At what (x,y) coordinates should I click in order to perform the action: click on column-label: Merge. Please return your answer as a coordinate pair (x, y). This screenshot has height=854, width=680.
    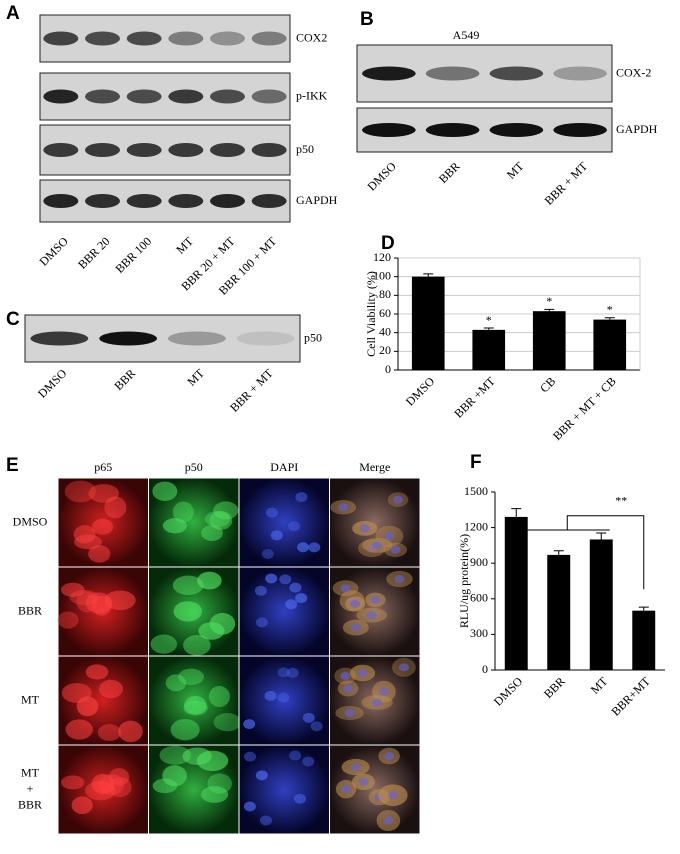
    Looking at the image, I should click on (374, 467).